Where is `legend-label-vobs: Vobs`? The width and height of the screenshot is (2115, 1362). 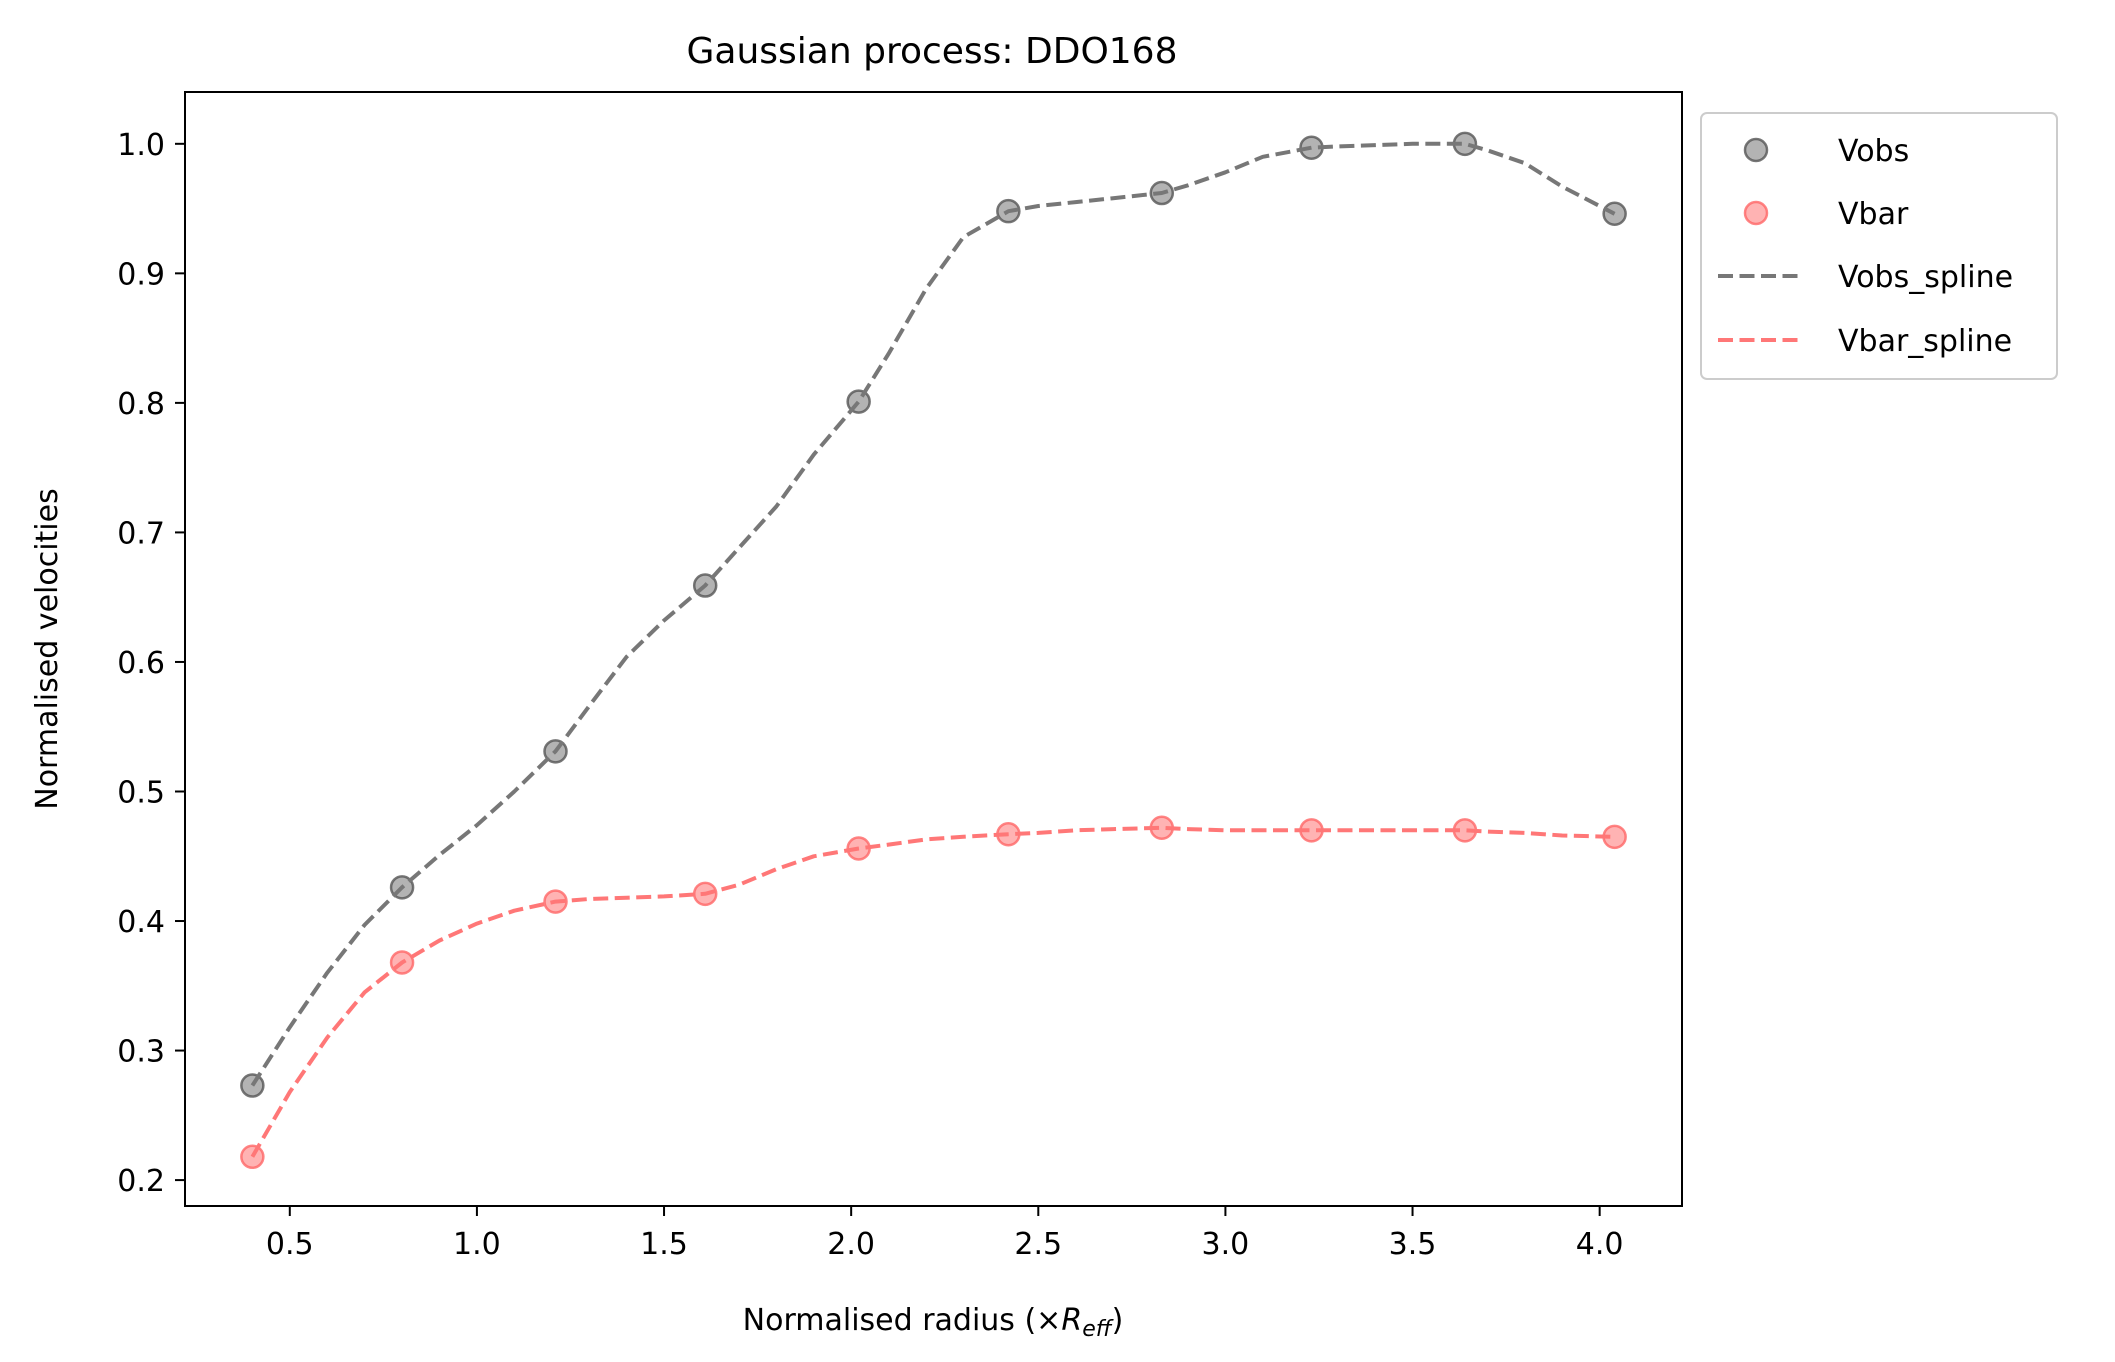
legend-label-vobs: Vobs is located at coordinates (1873, 151).